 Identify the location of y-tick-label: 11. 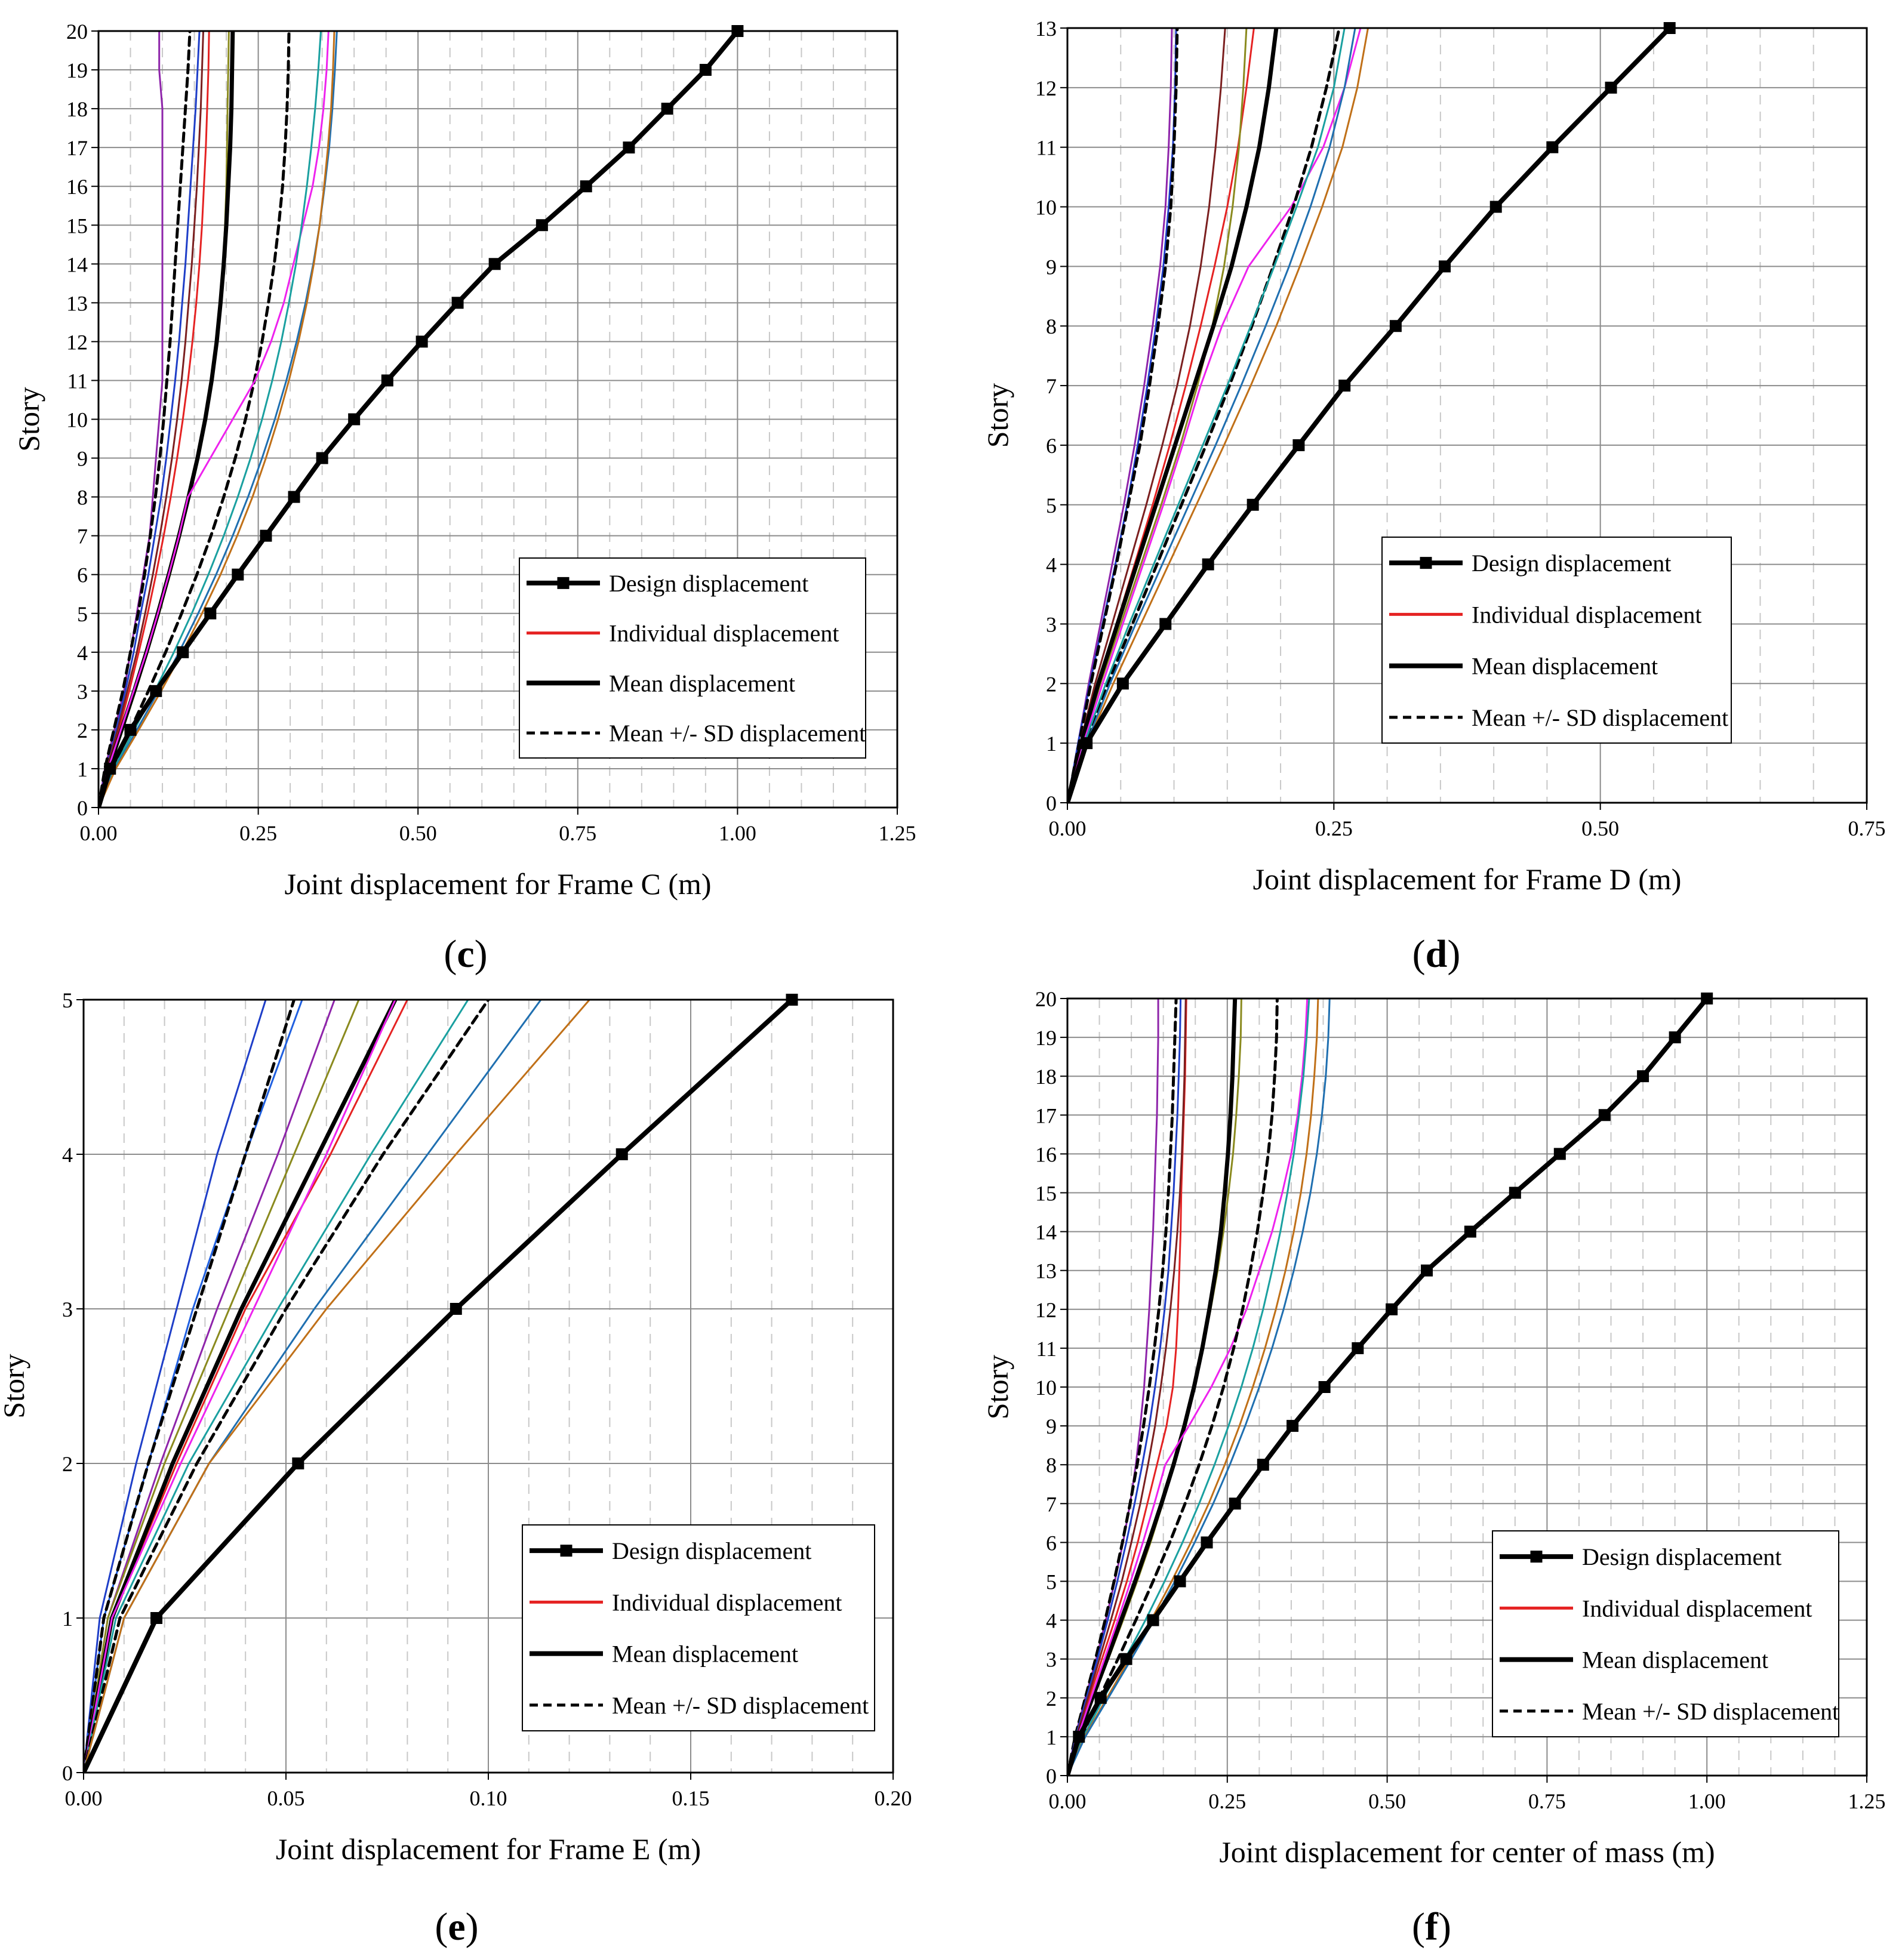
(1046, 148).